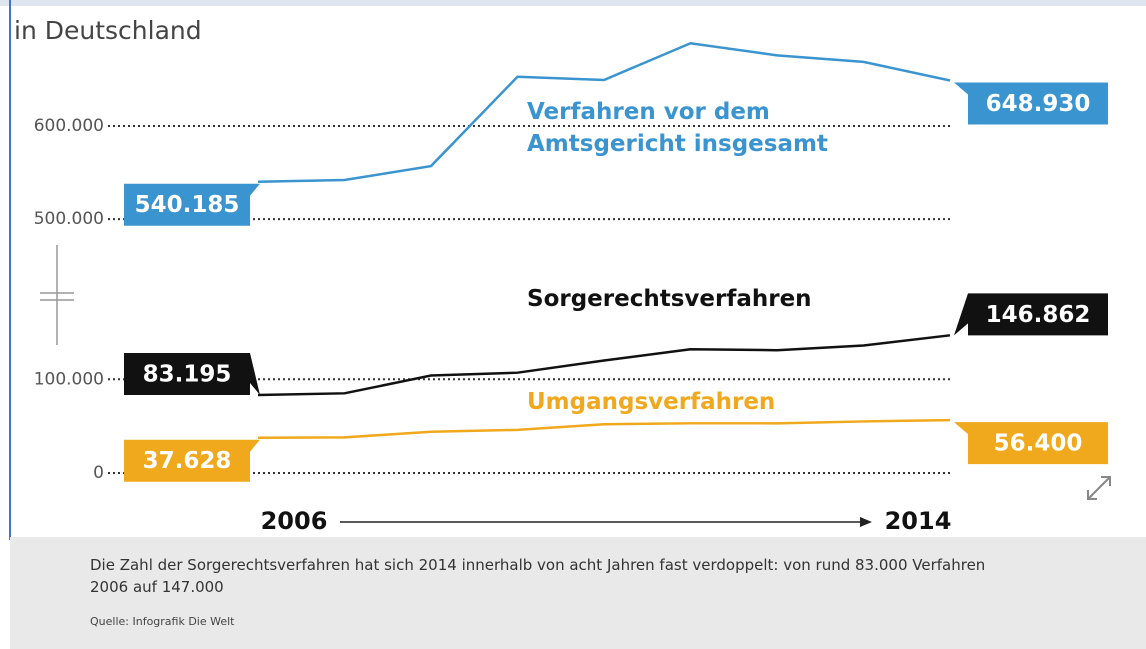 Image resolution: width=1146 pixels, height=649 pixels. I want to click on source: Quelle: Infografik Die Welt, so click(162, 621).